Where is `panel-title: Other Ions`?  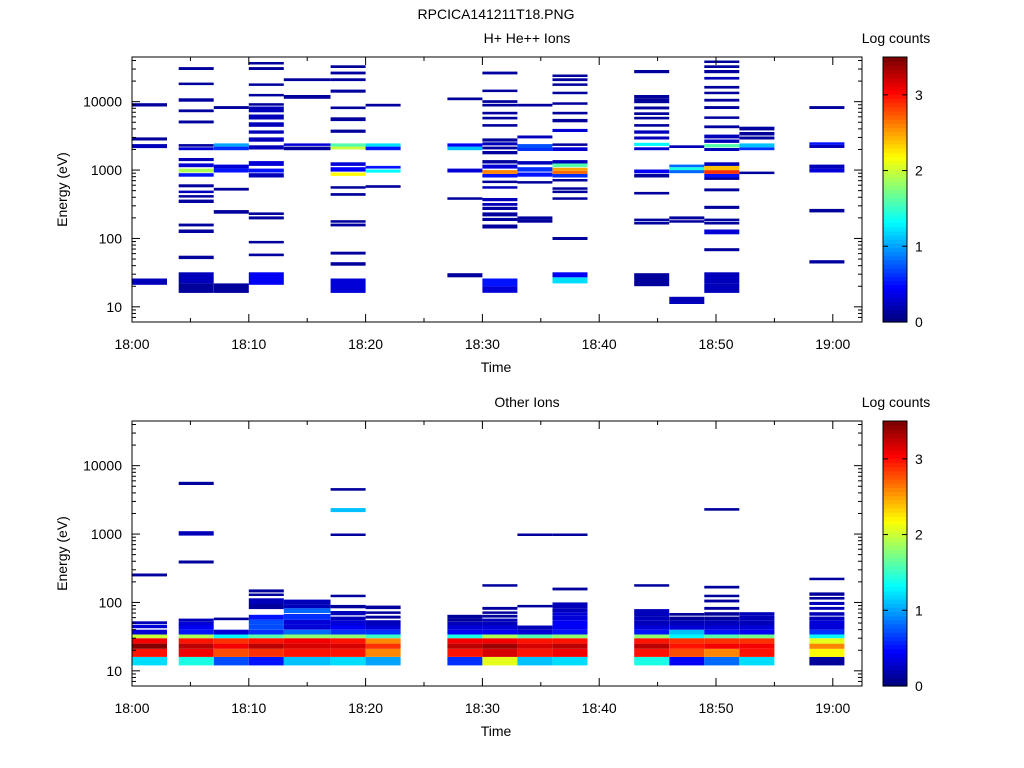 panel-title: Other Ions is located at coordinates (526, 402).